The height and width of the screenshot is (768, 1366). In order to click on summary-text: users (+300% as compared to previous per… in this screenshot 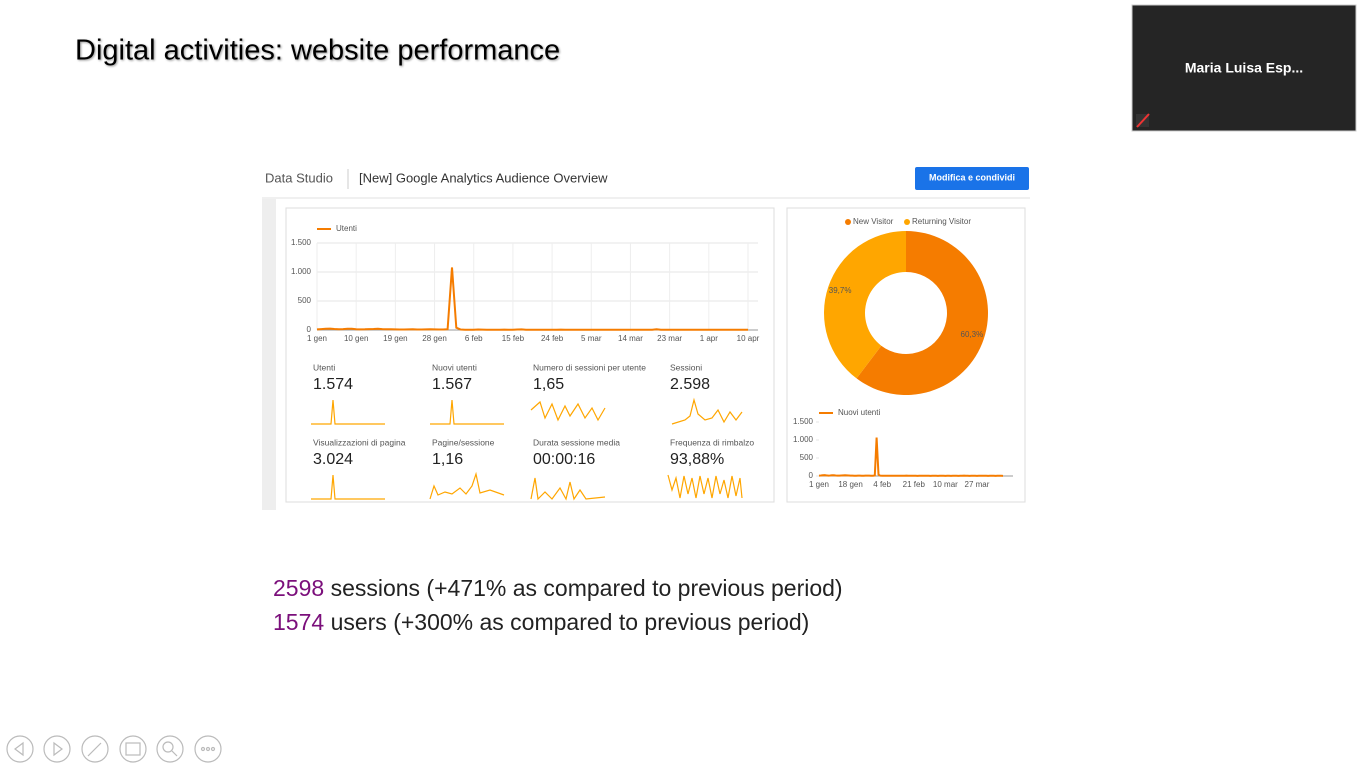, I will do `click(570, 622)`.